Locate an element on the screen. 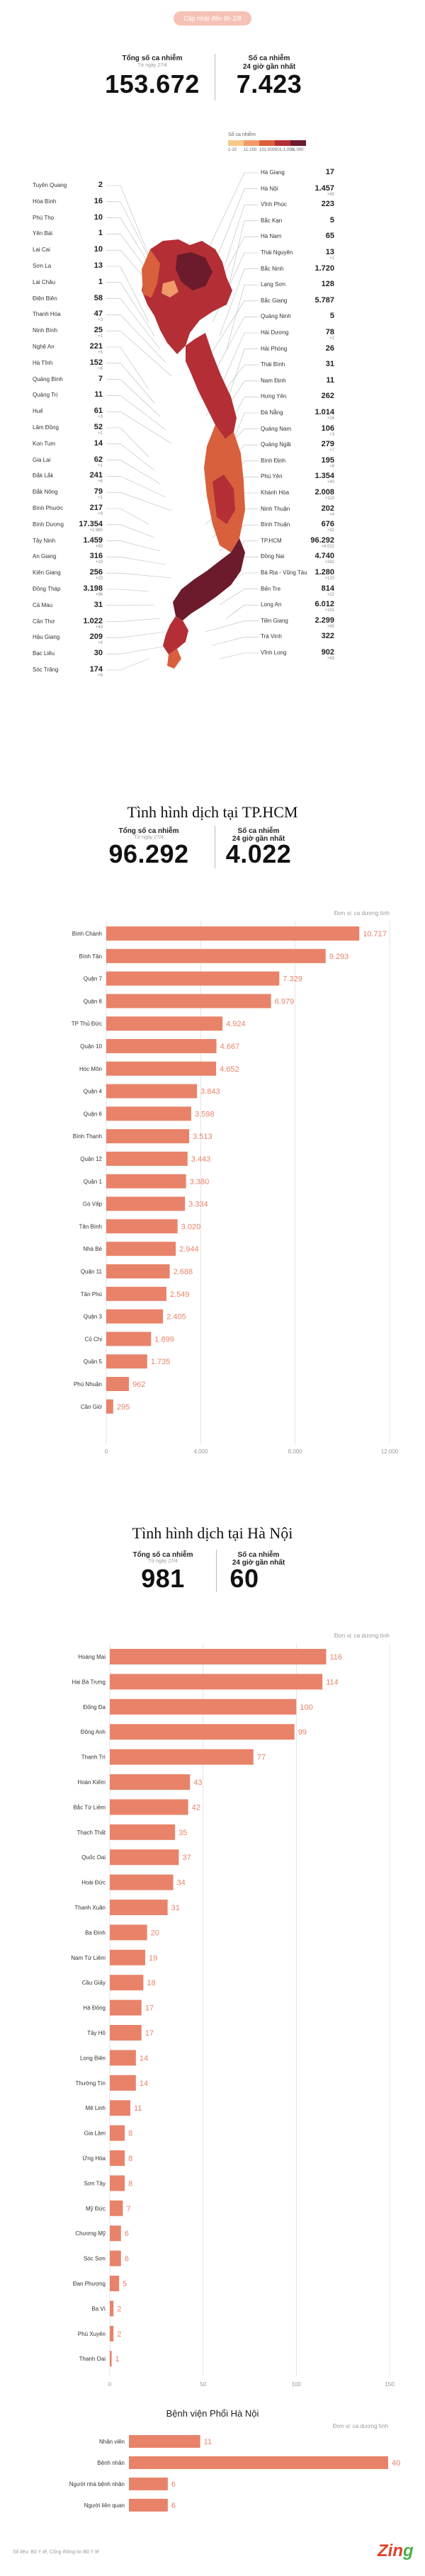  map-central is located at coordinates (212, 386).